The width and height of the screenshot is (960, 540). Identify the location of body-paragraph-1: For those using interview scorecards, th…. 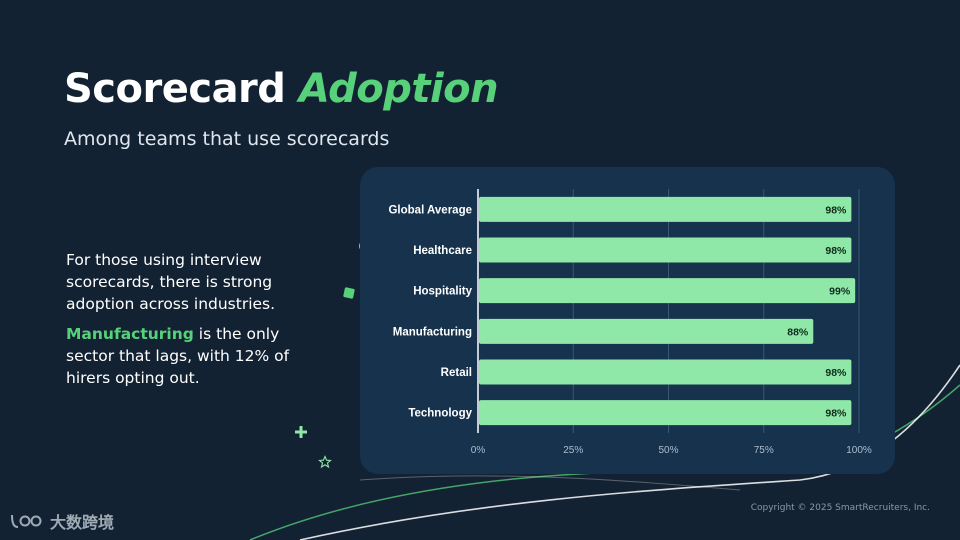
(171, 282).